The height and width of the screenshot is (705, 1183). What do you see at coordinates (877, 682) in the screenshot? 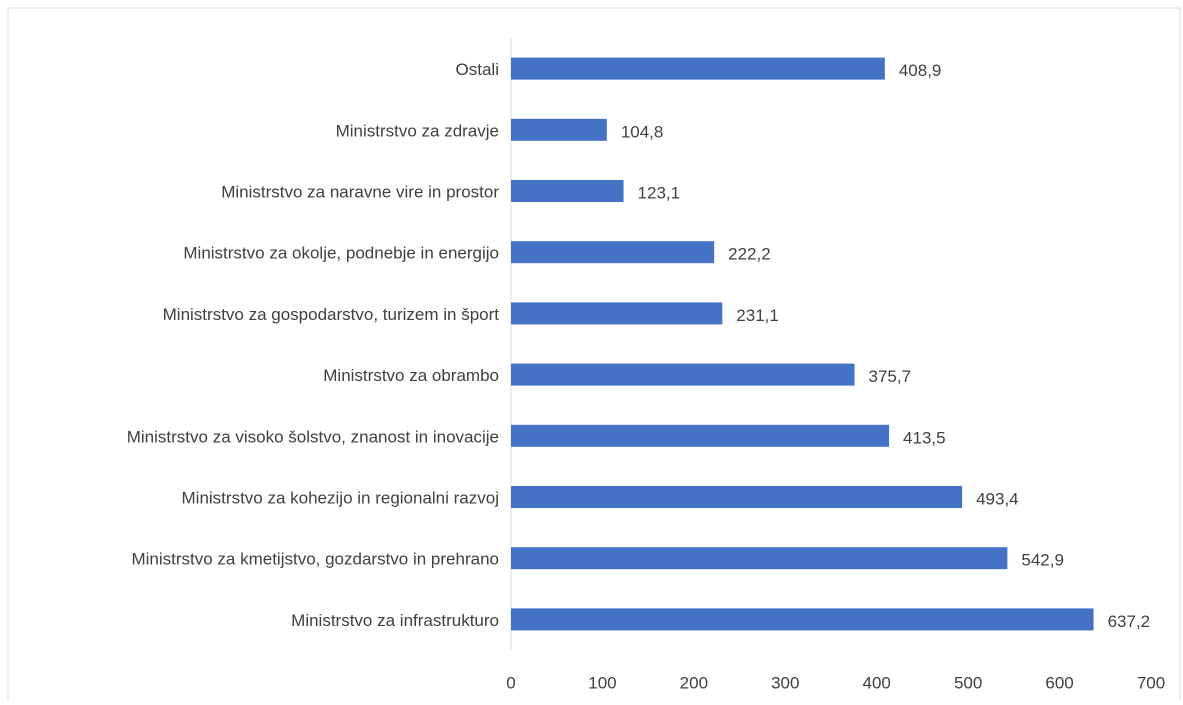
I see `x-tick-label: 400` at bounding box center [877, 682].